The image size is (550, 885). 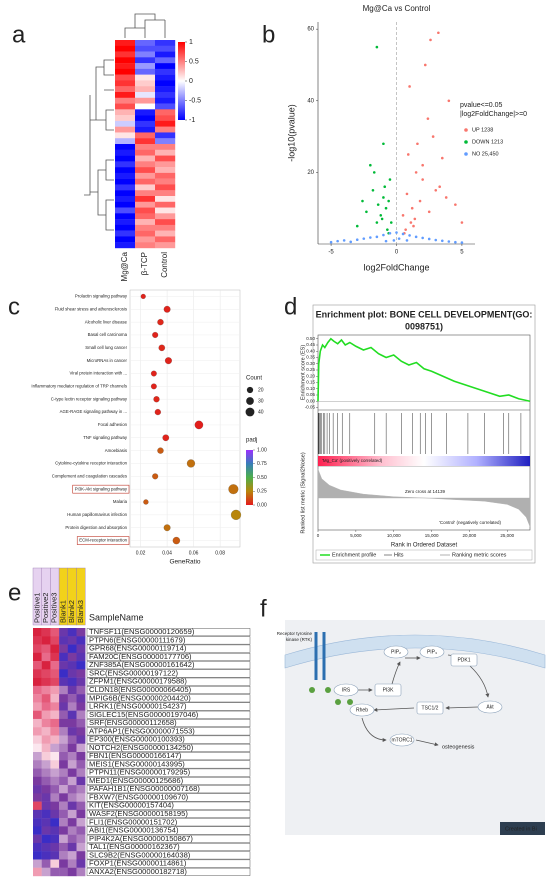 I want to click on x-tick-label: 10,000, so click(x=394, y=535).